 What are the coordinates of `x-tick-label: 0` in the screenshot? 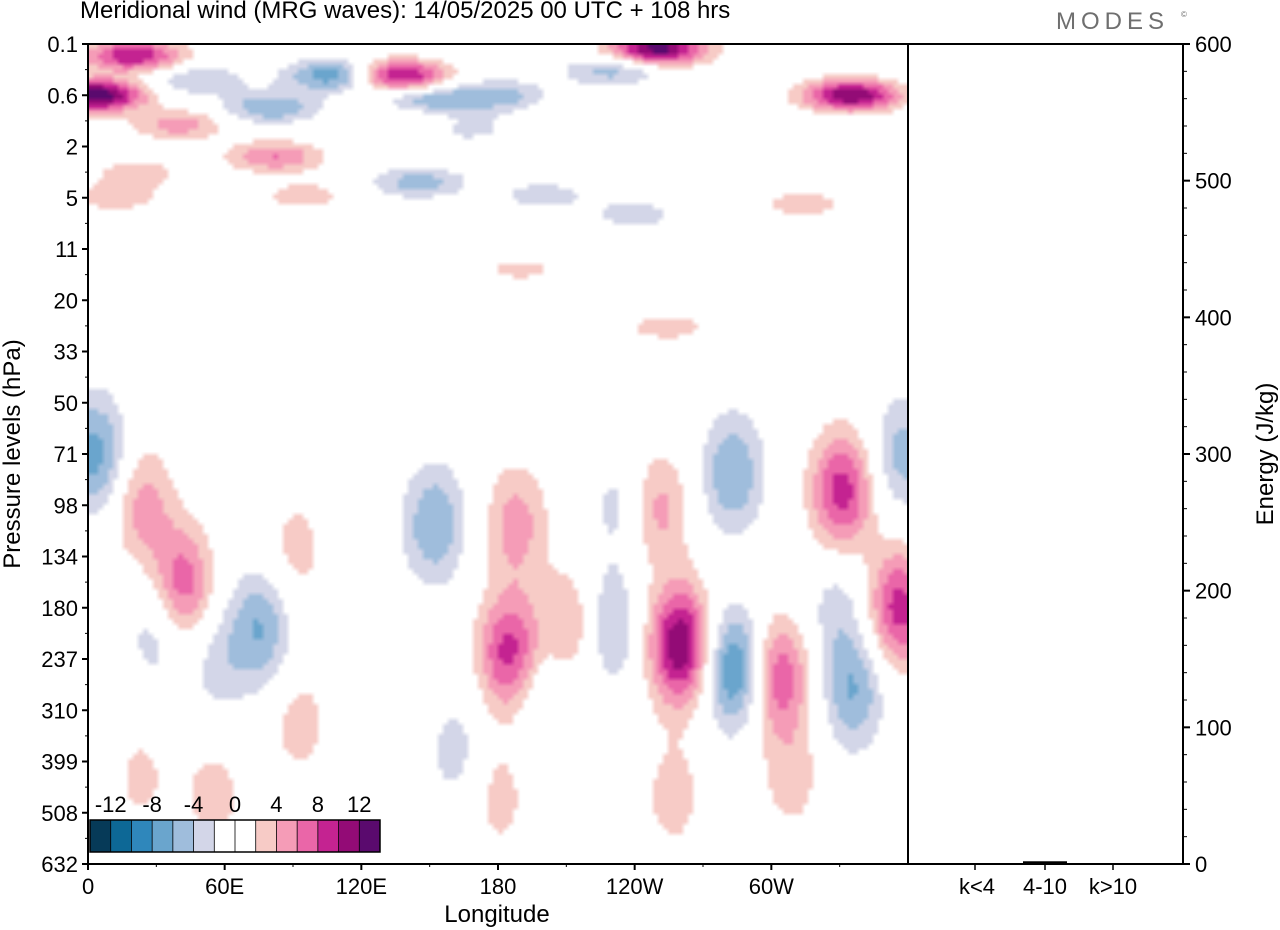 It's located at (88, 886).